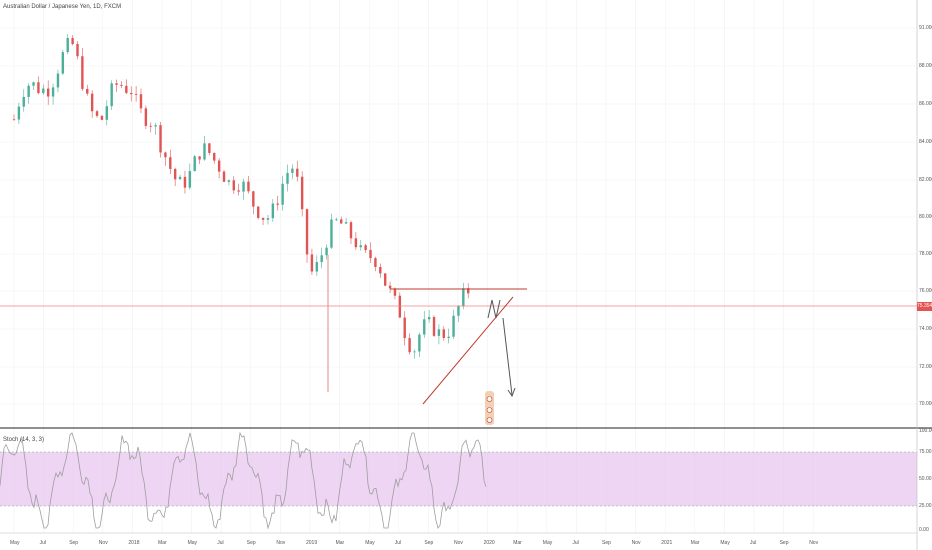 The image size is (932, 550). What do you see at coordinates (924, 306) in the screenshot?
I see `last-price-tag: 75.354` at bounding box center [924, 306].